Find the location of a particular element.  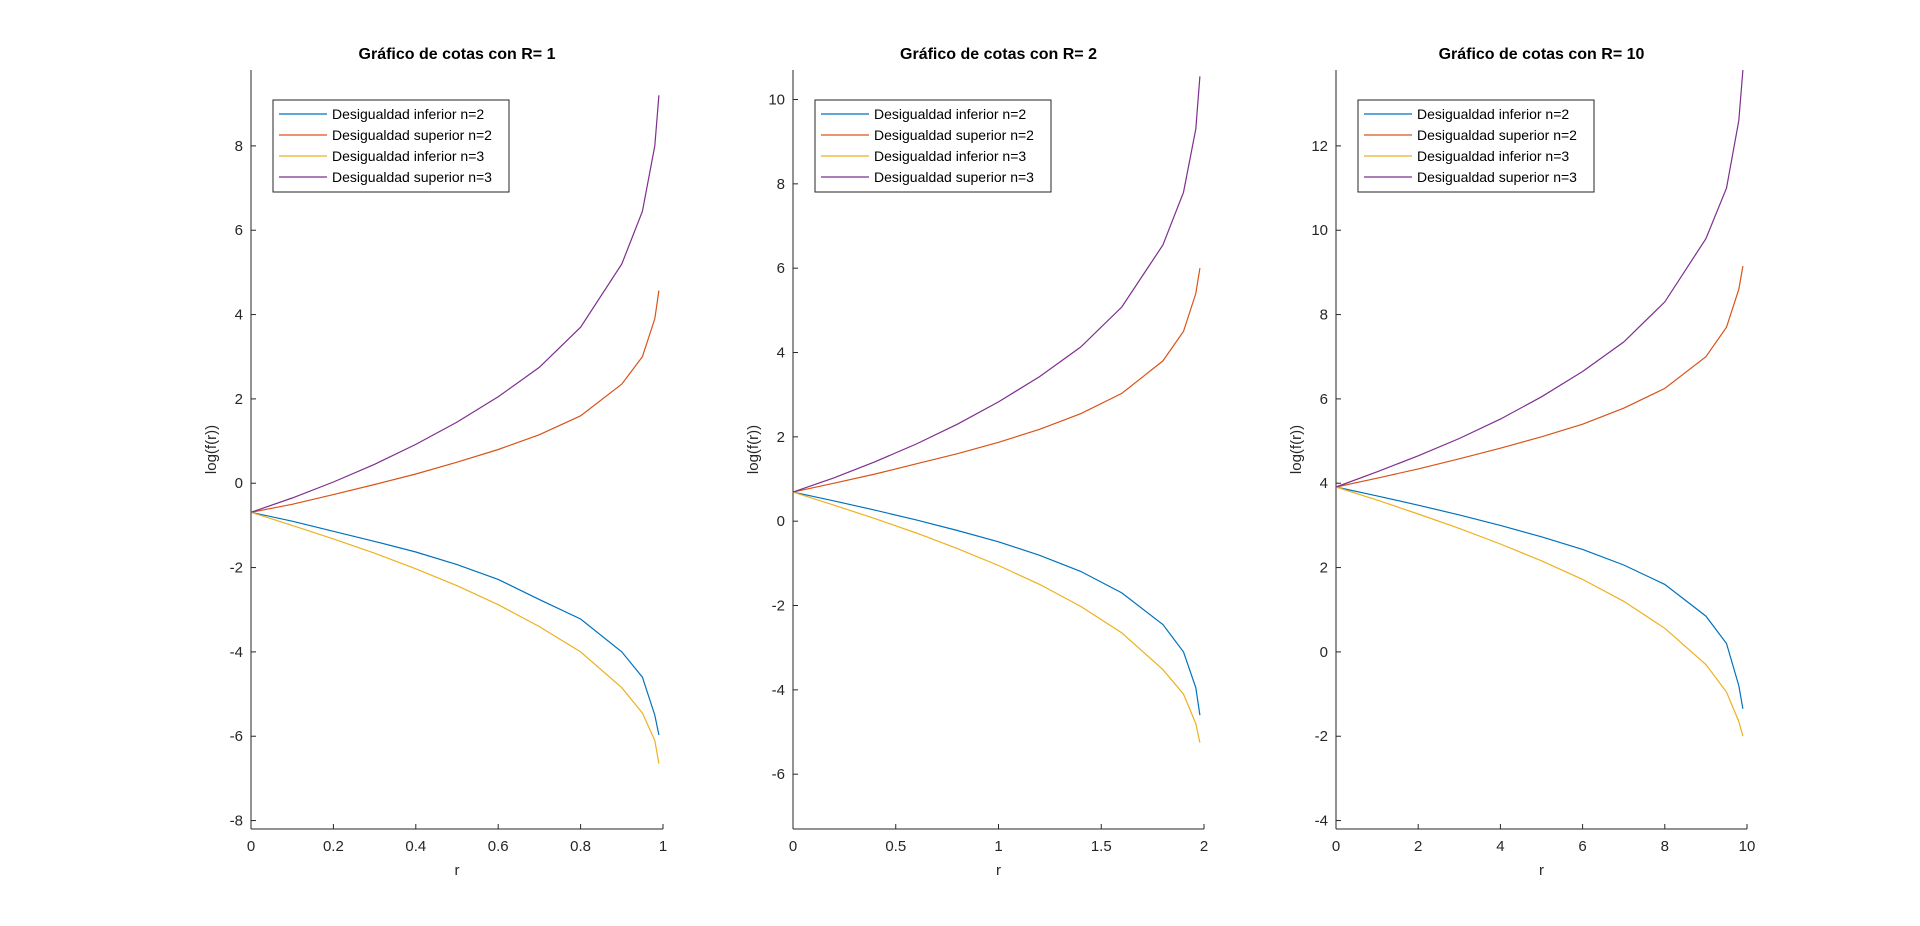

x-tick-label: 6 is located at coordinates (1582, 846).